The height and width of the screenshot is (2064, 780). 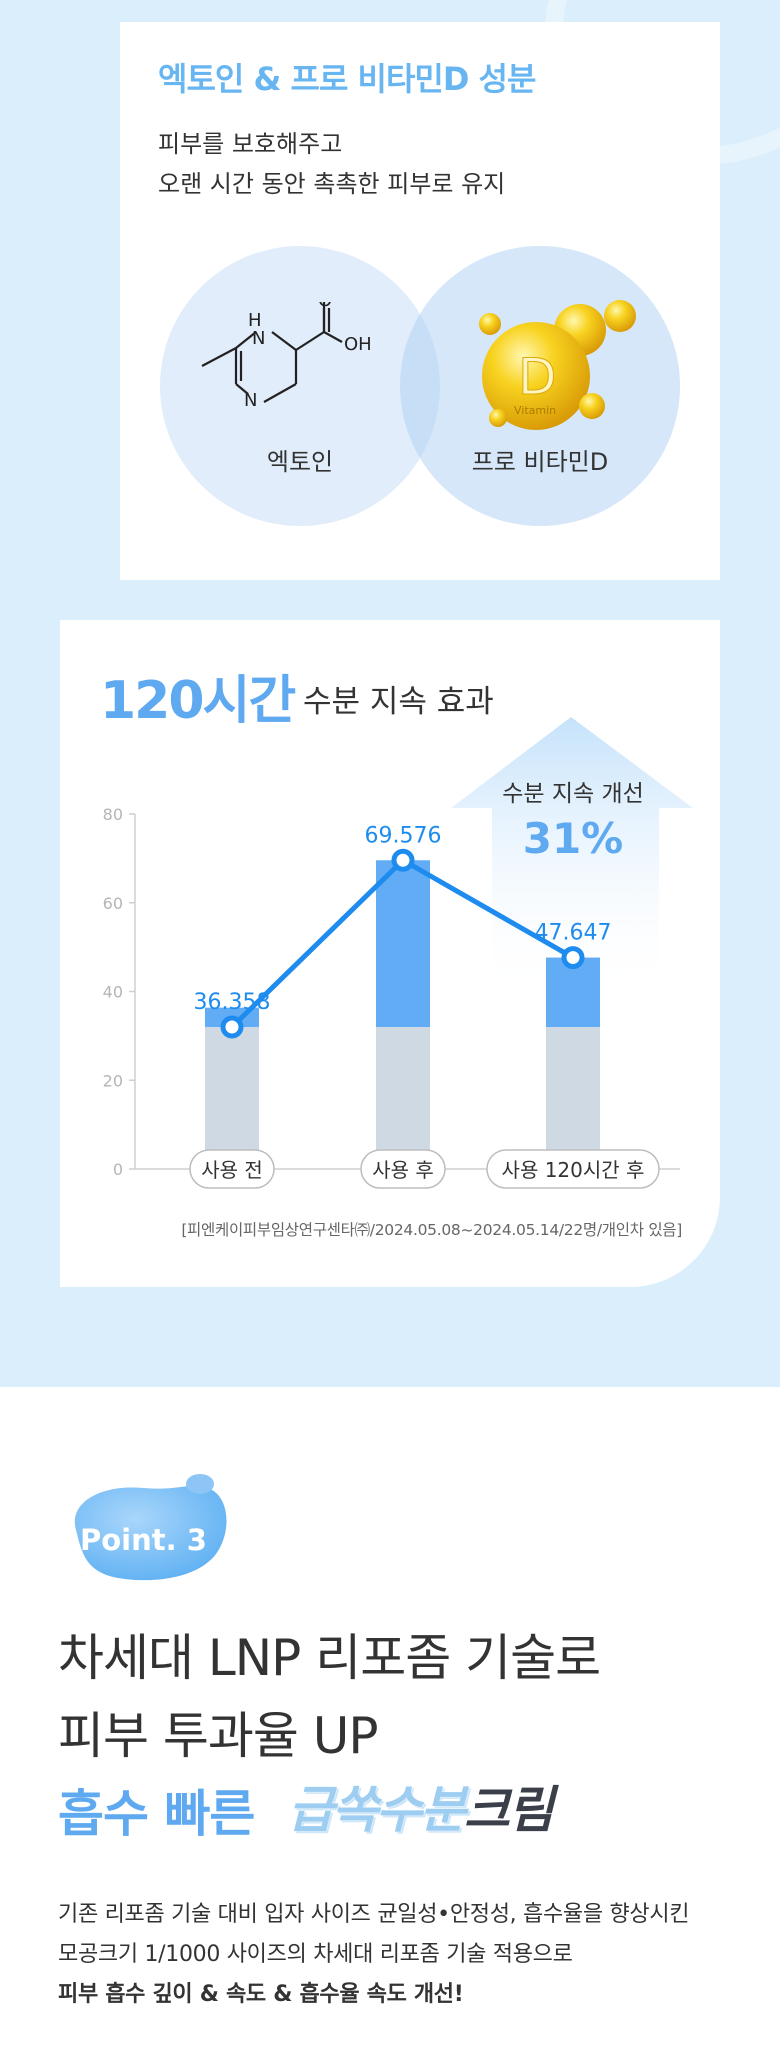 I want to click on body-line-3: 피부 흡수 깊이 & 속도 & 흡수율 속도 개선!, so click(x=261, y=1994).